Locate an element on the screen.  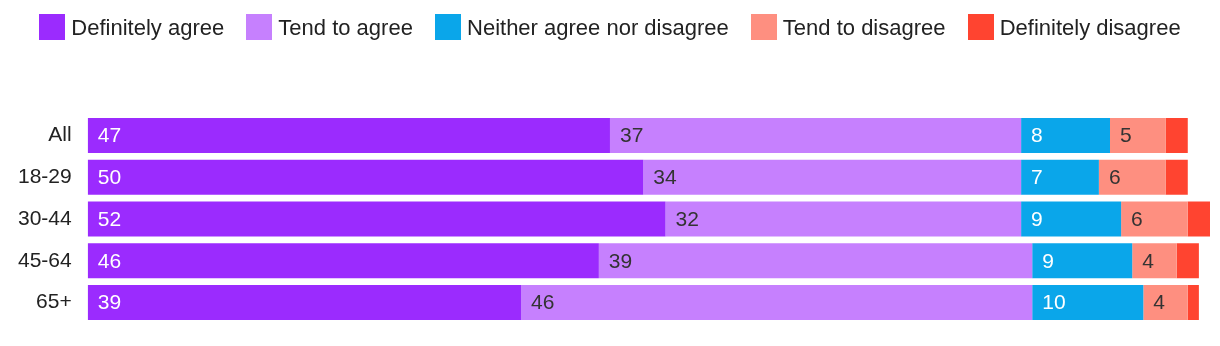
y-tick-label: 18-29 is located at coordinates (44, 176).